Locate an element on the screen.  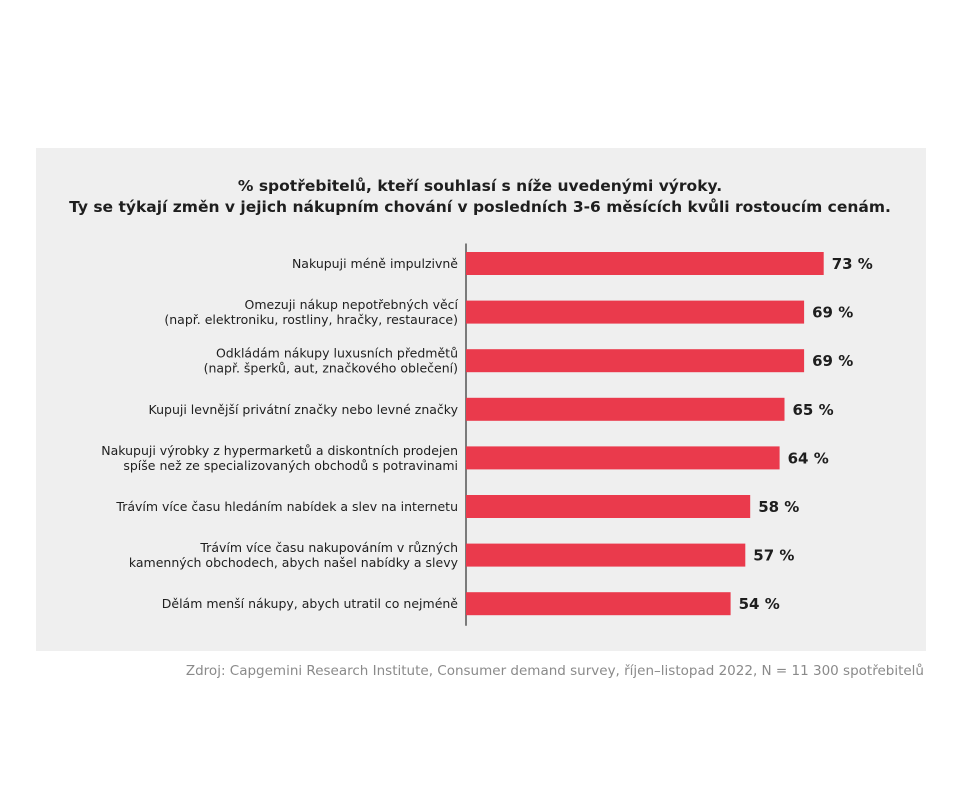
value-label-7: 57 % is located at coordinates (773, 556).